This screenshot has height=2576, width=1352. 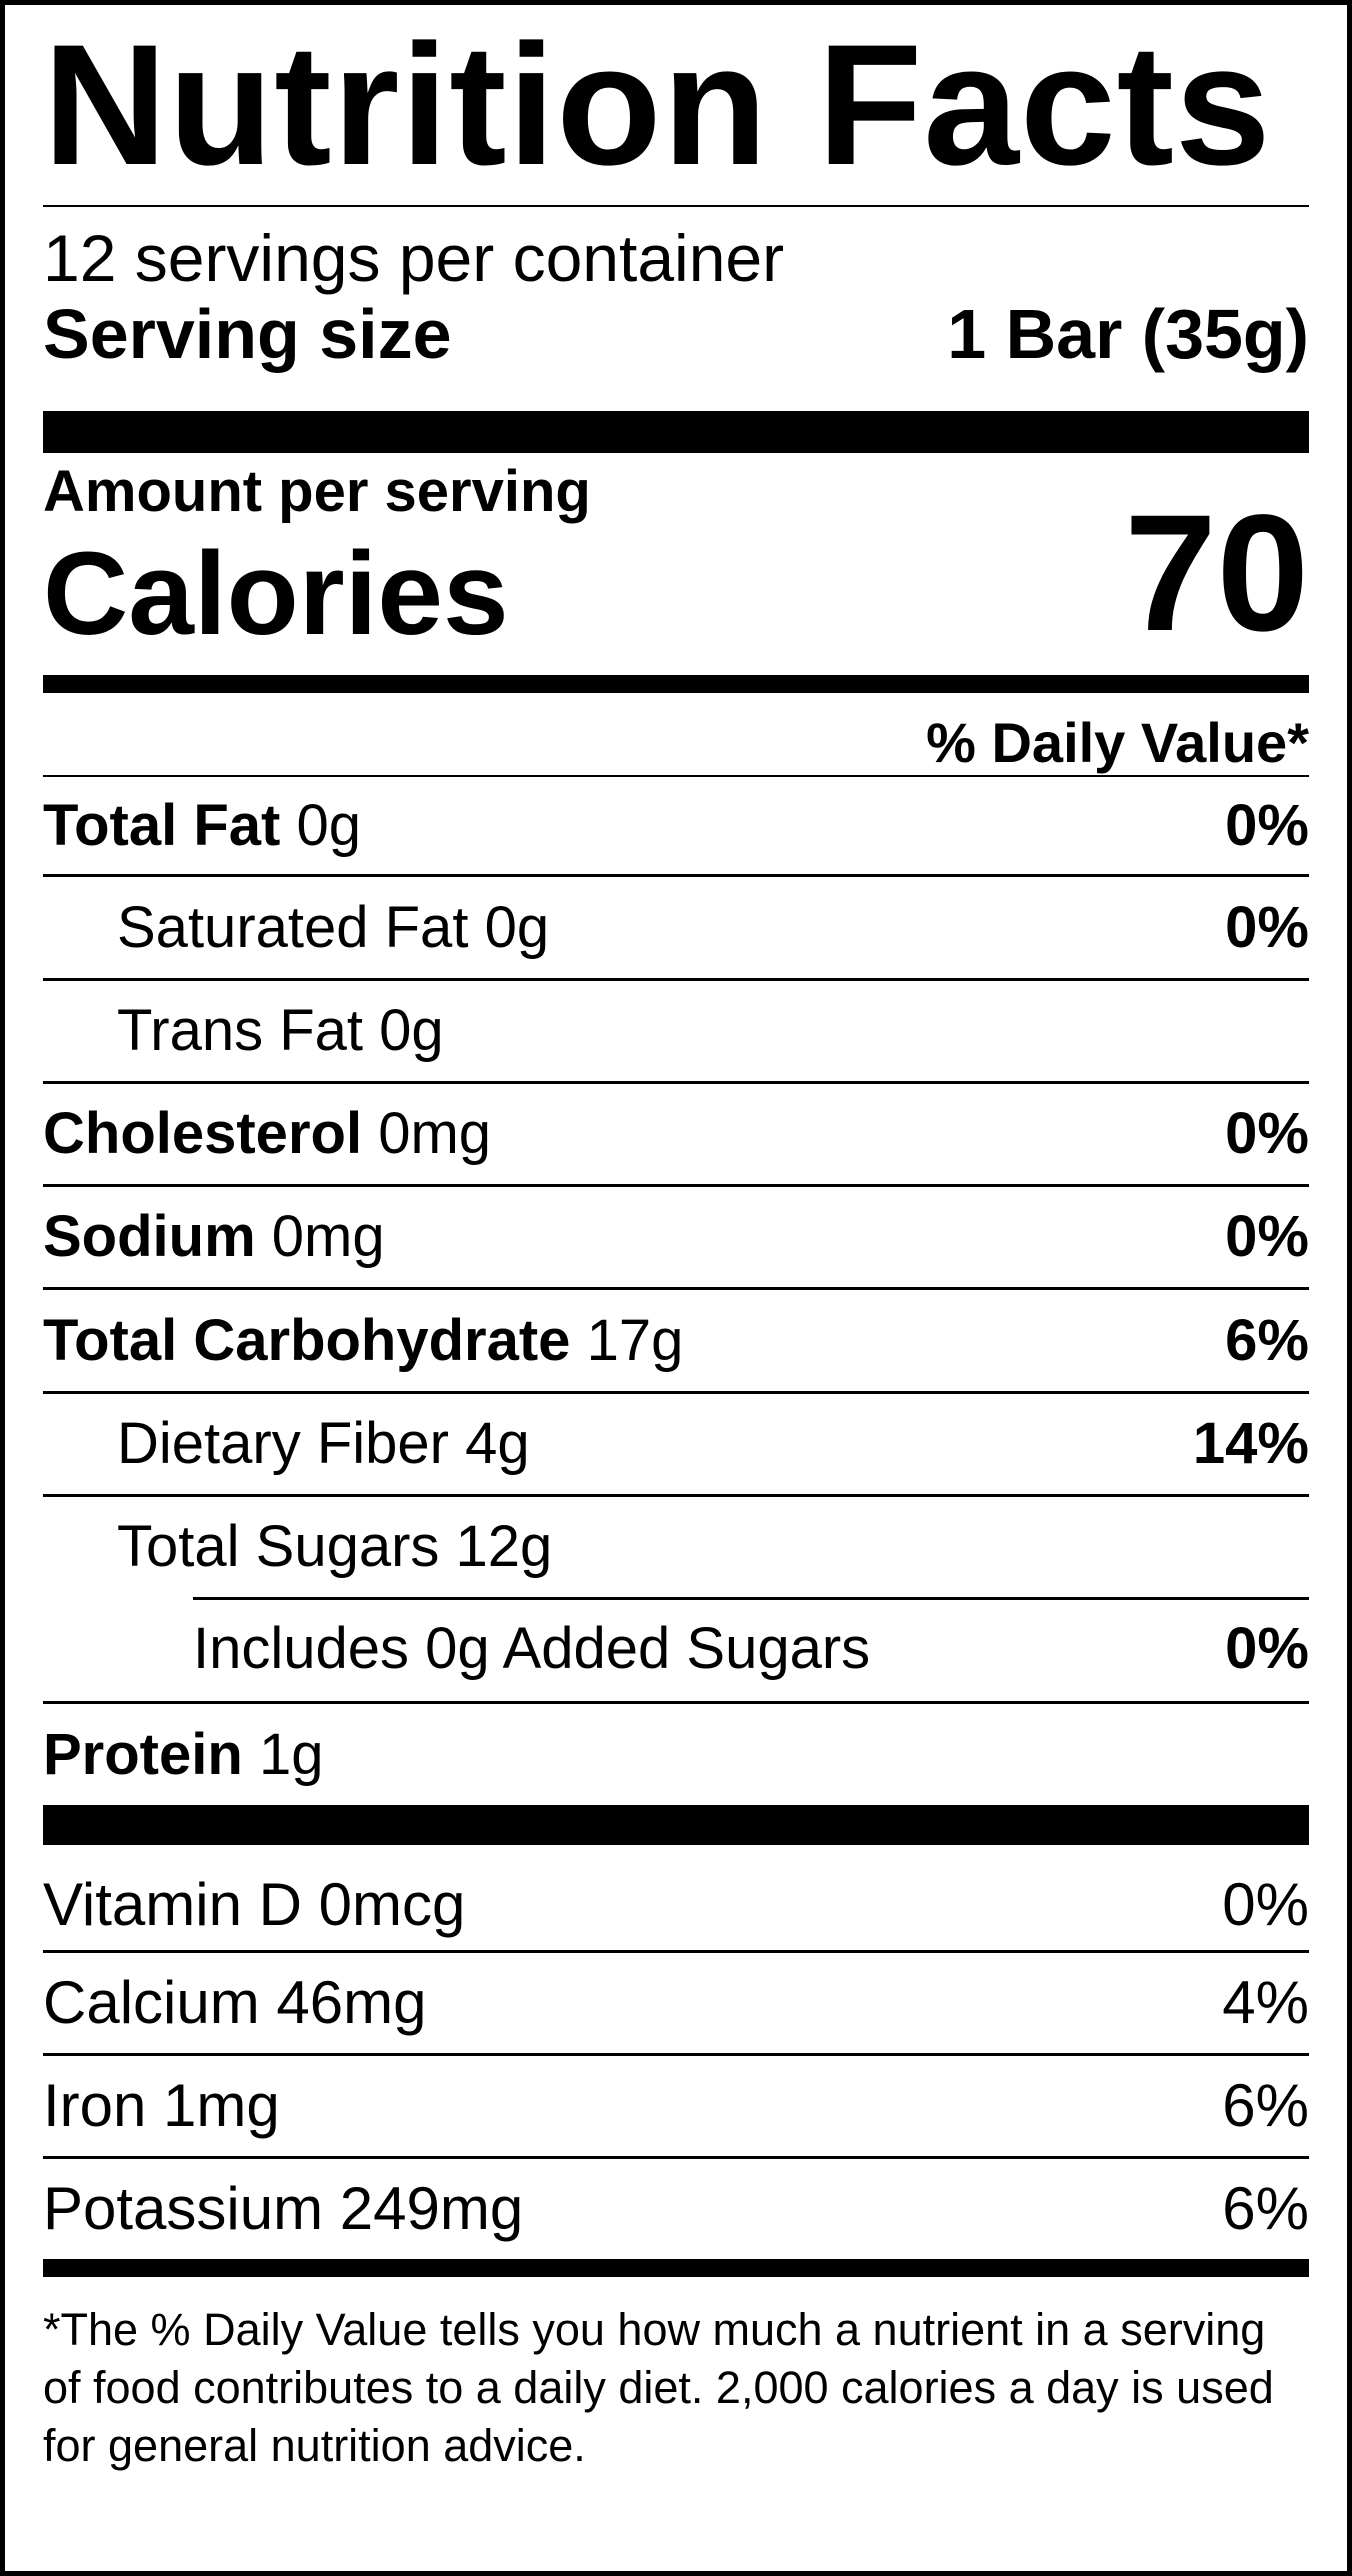 What do you see at coordinates (240, 1030) in the screenshot?
I see `nutrient-name: Trans Fat` at bounding box center [240, 1030].